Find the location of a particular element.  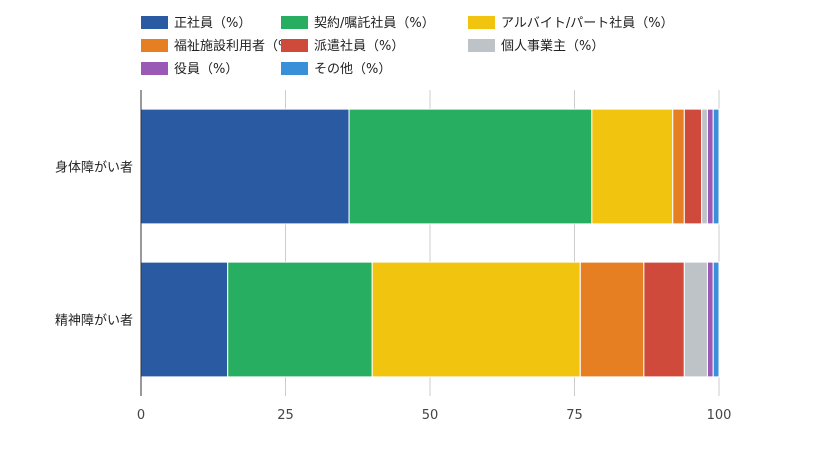

category-label-1: 身体障がい者 is located at coordinates (94, 168).